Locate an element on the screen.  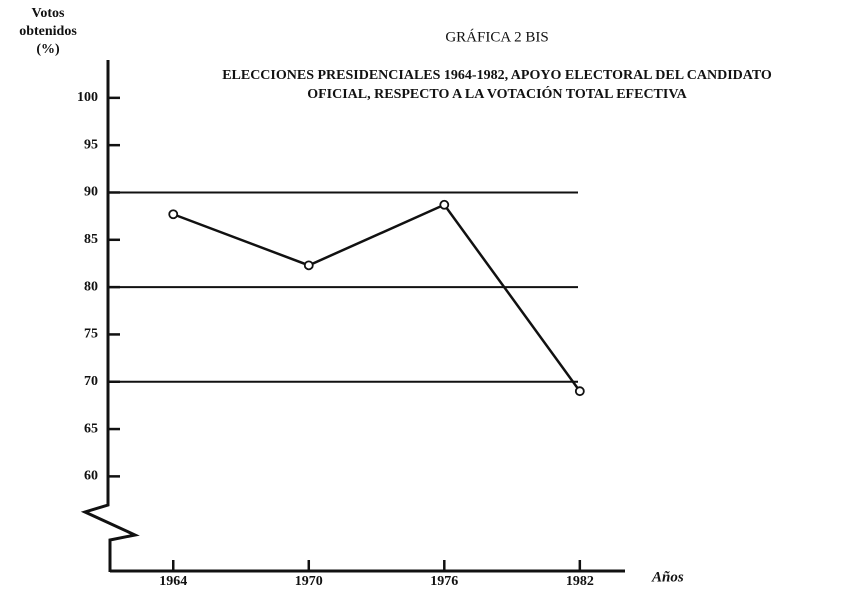
y-tick-label: 60 is located at coordinates (91, 476).